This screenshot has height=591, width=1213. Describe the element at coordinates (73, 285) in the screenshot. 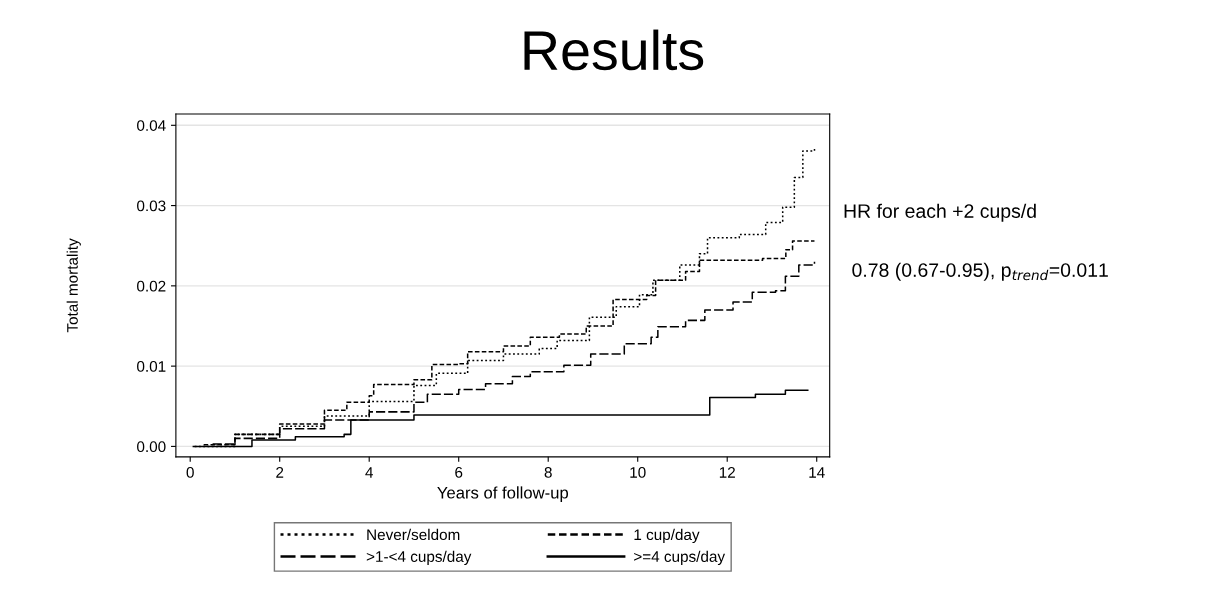

I see `y-axis-title: Total mortality` at that location.